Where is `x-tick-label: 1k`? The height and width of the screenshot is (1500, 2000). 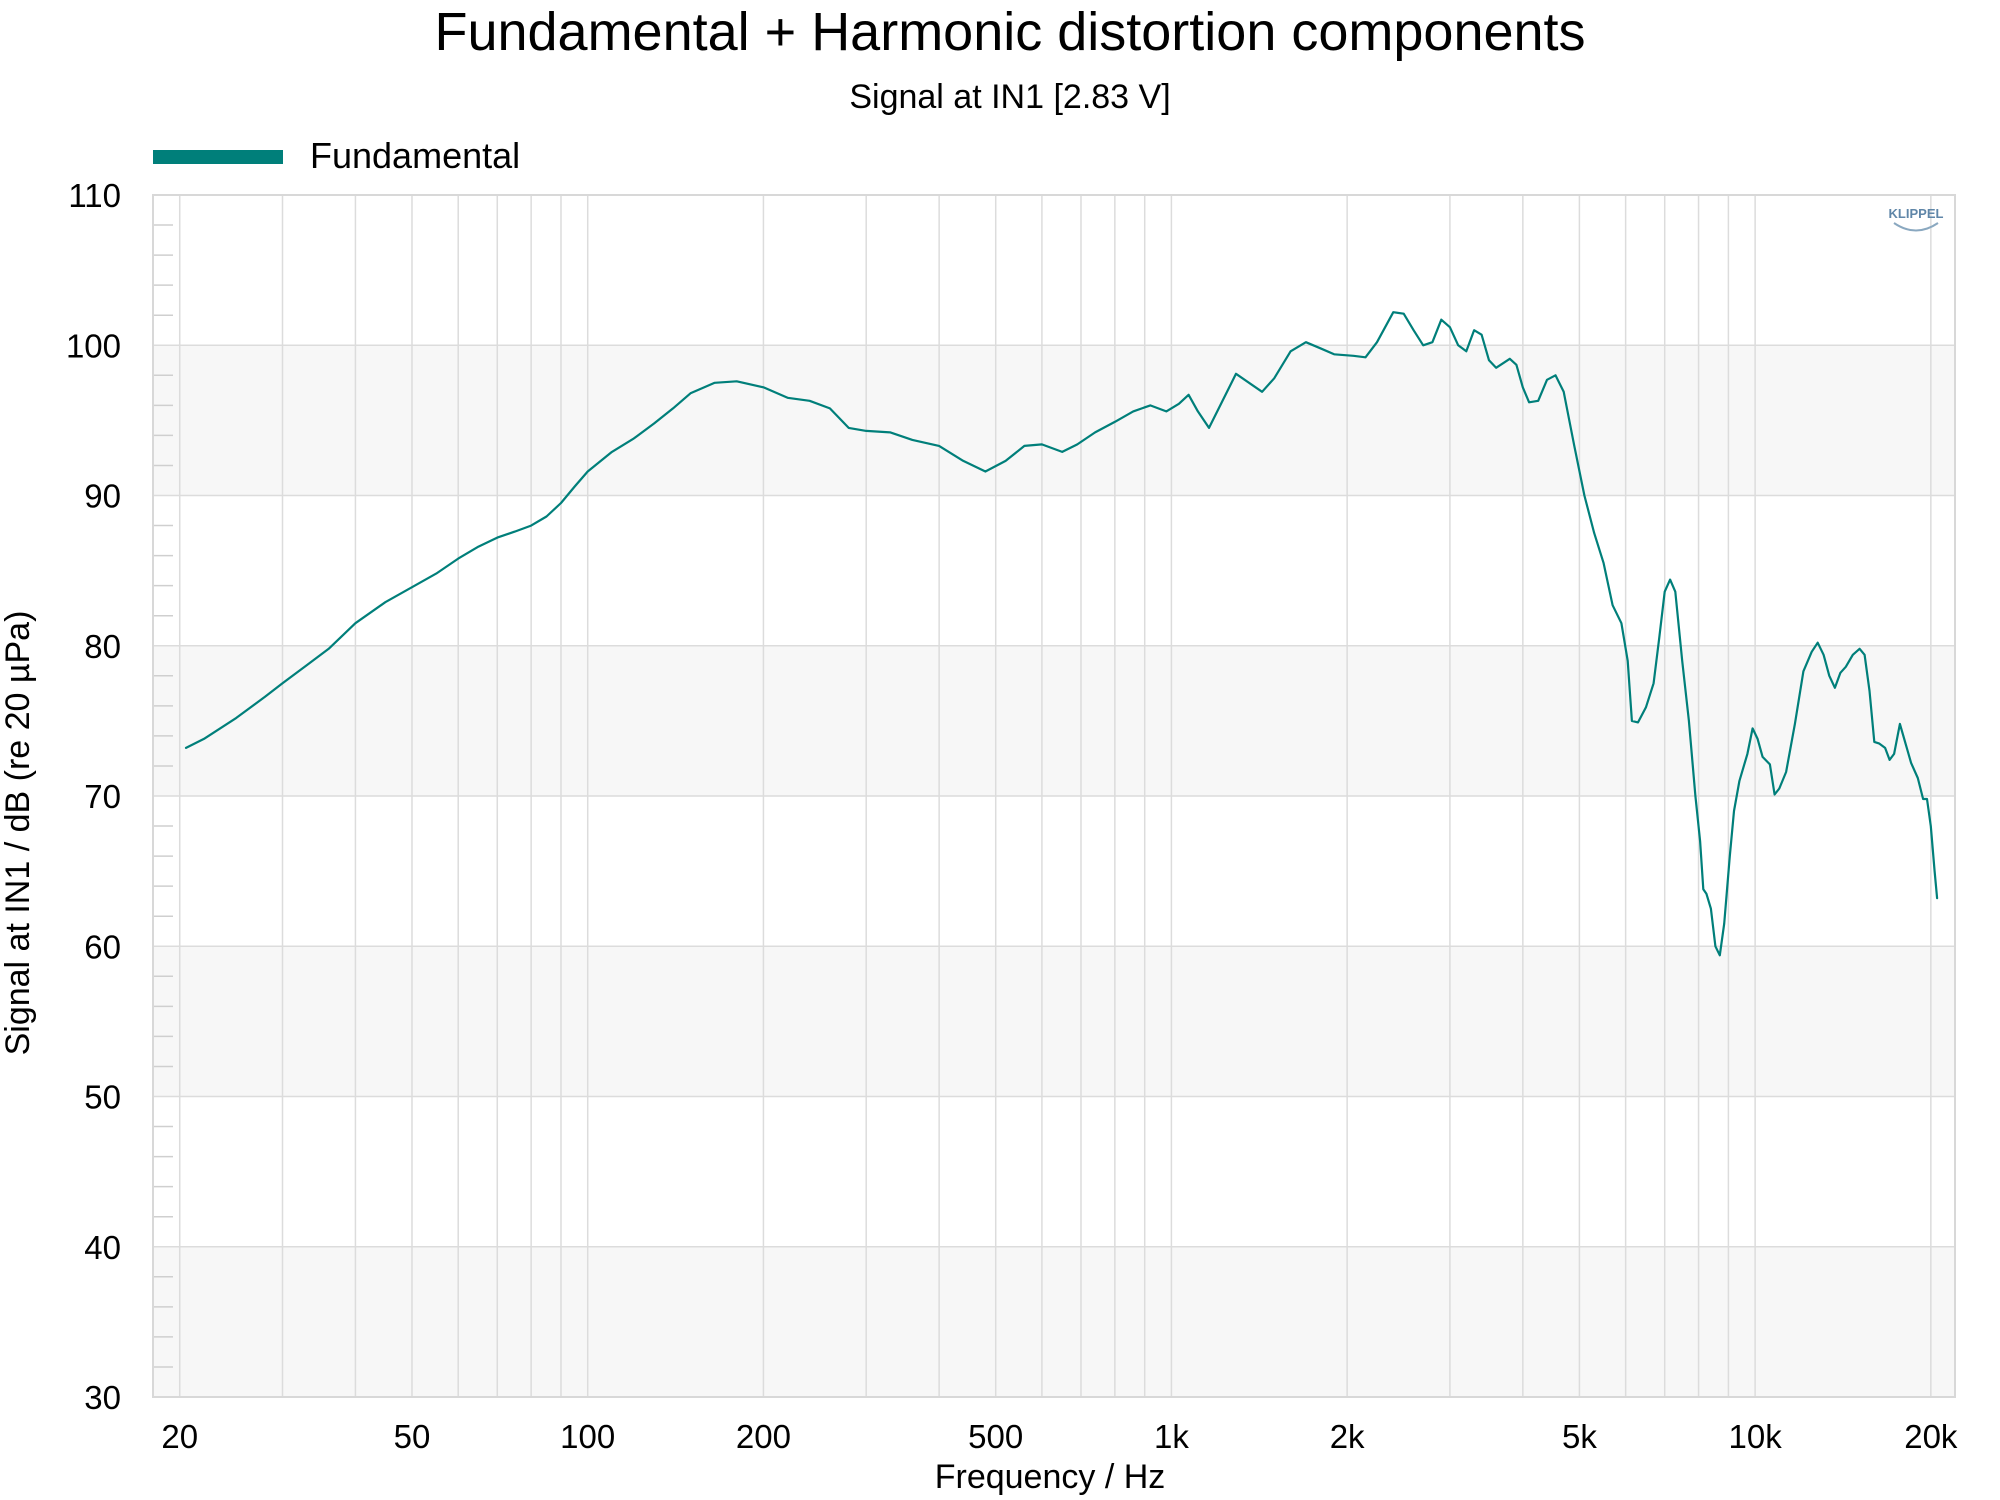 x-tick-label: 1k is located at coordinates (1171, 1436).